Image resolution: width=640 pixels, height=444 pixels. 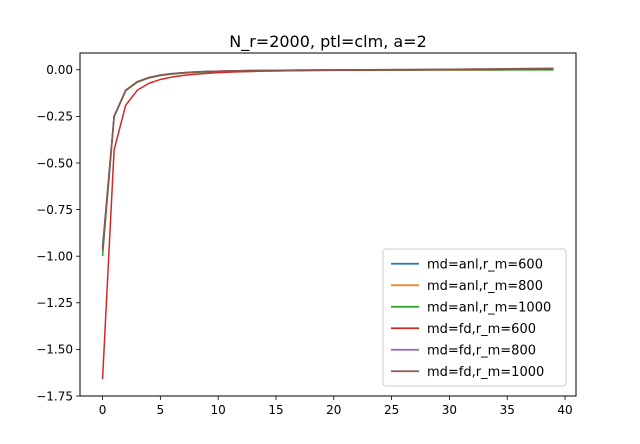 I want to click on legend-box, so click(x=474, y=317).